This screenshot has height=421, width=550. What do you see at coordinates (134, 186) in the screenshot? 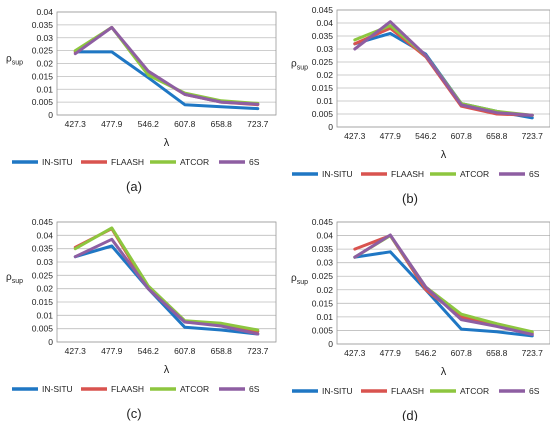
I see `panel-caption: (a)` at bounding box center [134, 186].